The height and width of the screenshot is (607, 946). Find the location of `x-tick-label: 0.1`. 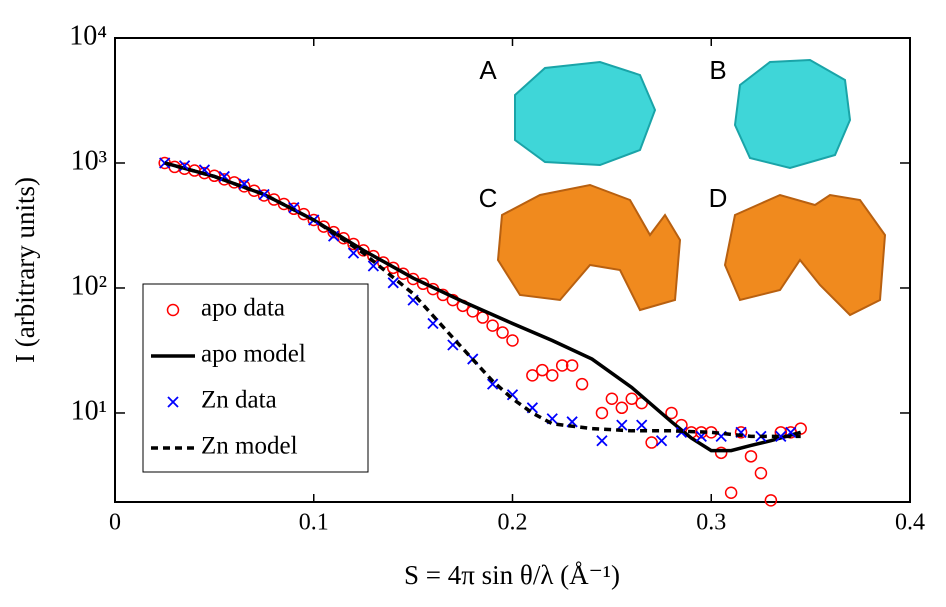

x-tick-label: 0.1 is located at coordinates (314, 523).